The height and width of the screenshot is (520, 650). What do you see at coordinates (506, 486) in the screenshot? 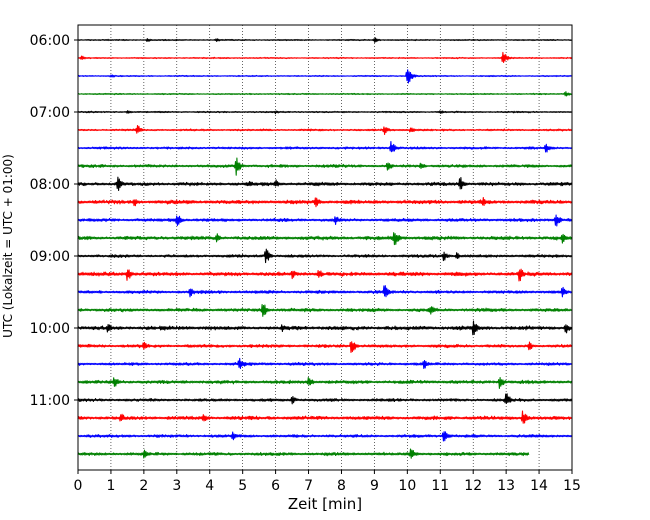
I see `x-tick-label-13: 13` at bounding box center [506, 486].